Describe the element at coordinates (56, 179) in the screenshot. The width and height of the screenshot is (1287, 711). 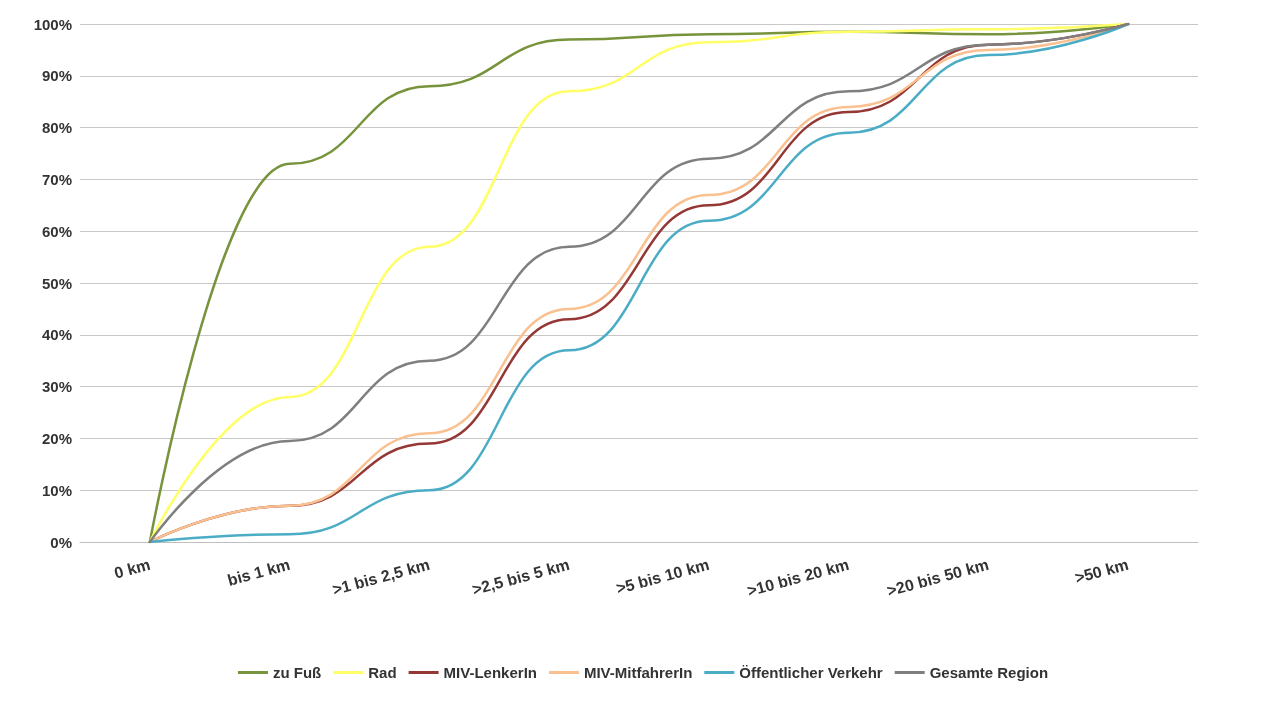
I see `y-tick-label: 70%` at that location.